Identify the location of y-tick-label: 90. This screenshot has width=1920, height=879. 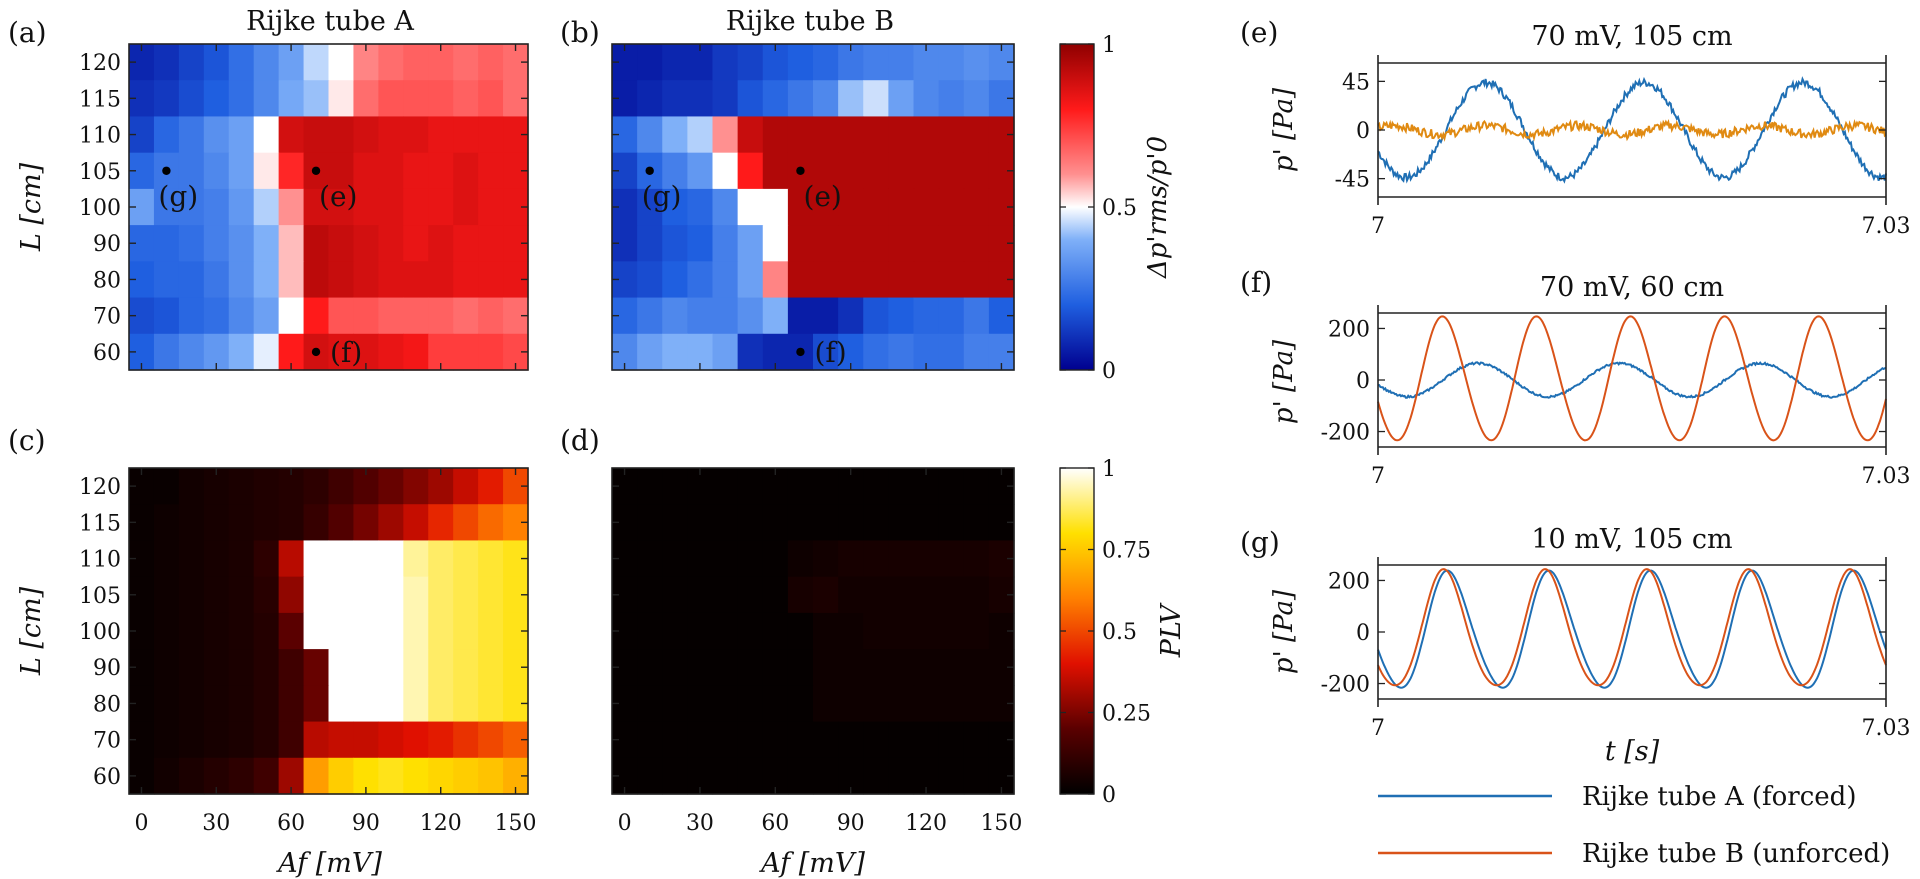
(107, 668).